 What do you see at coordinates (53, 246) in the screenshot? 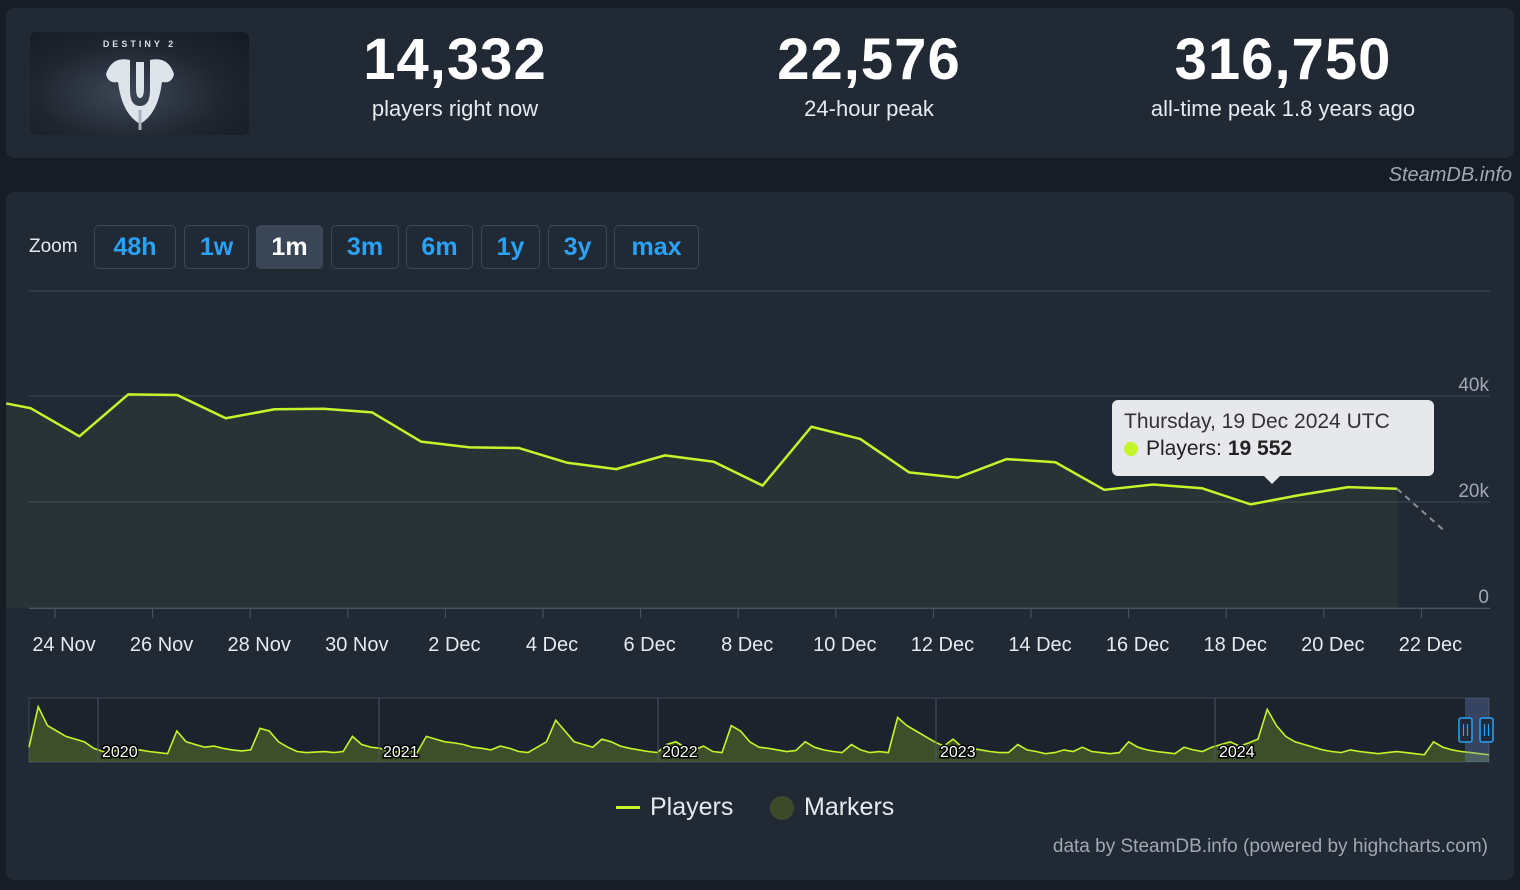
I see `zoom-label: Zoom` at bounding box center [53, 246].